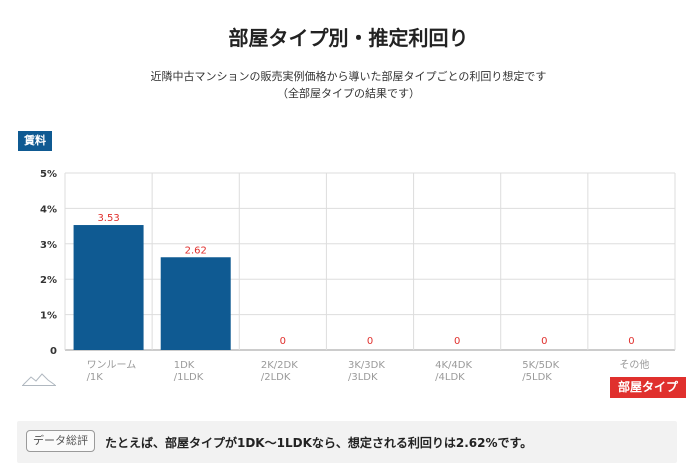 The image size is (697, 472). Describe the element at coordinates (279, 371) in the screenshot. I see `x-tick-label: 2K/2DK/2LDK` at that location.